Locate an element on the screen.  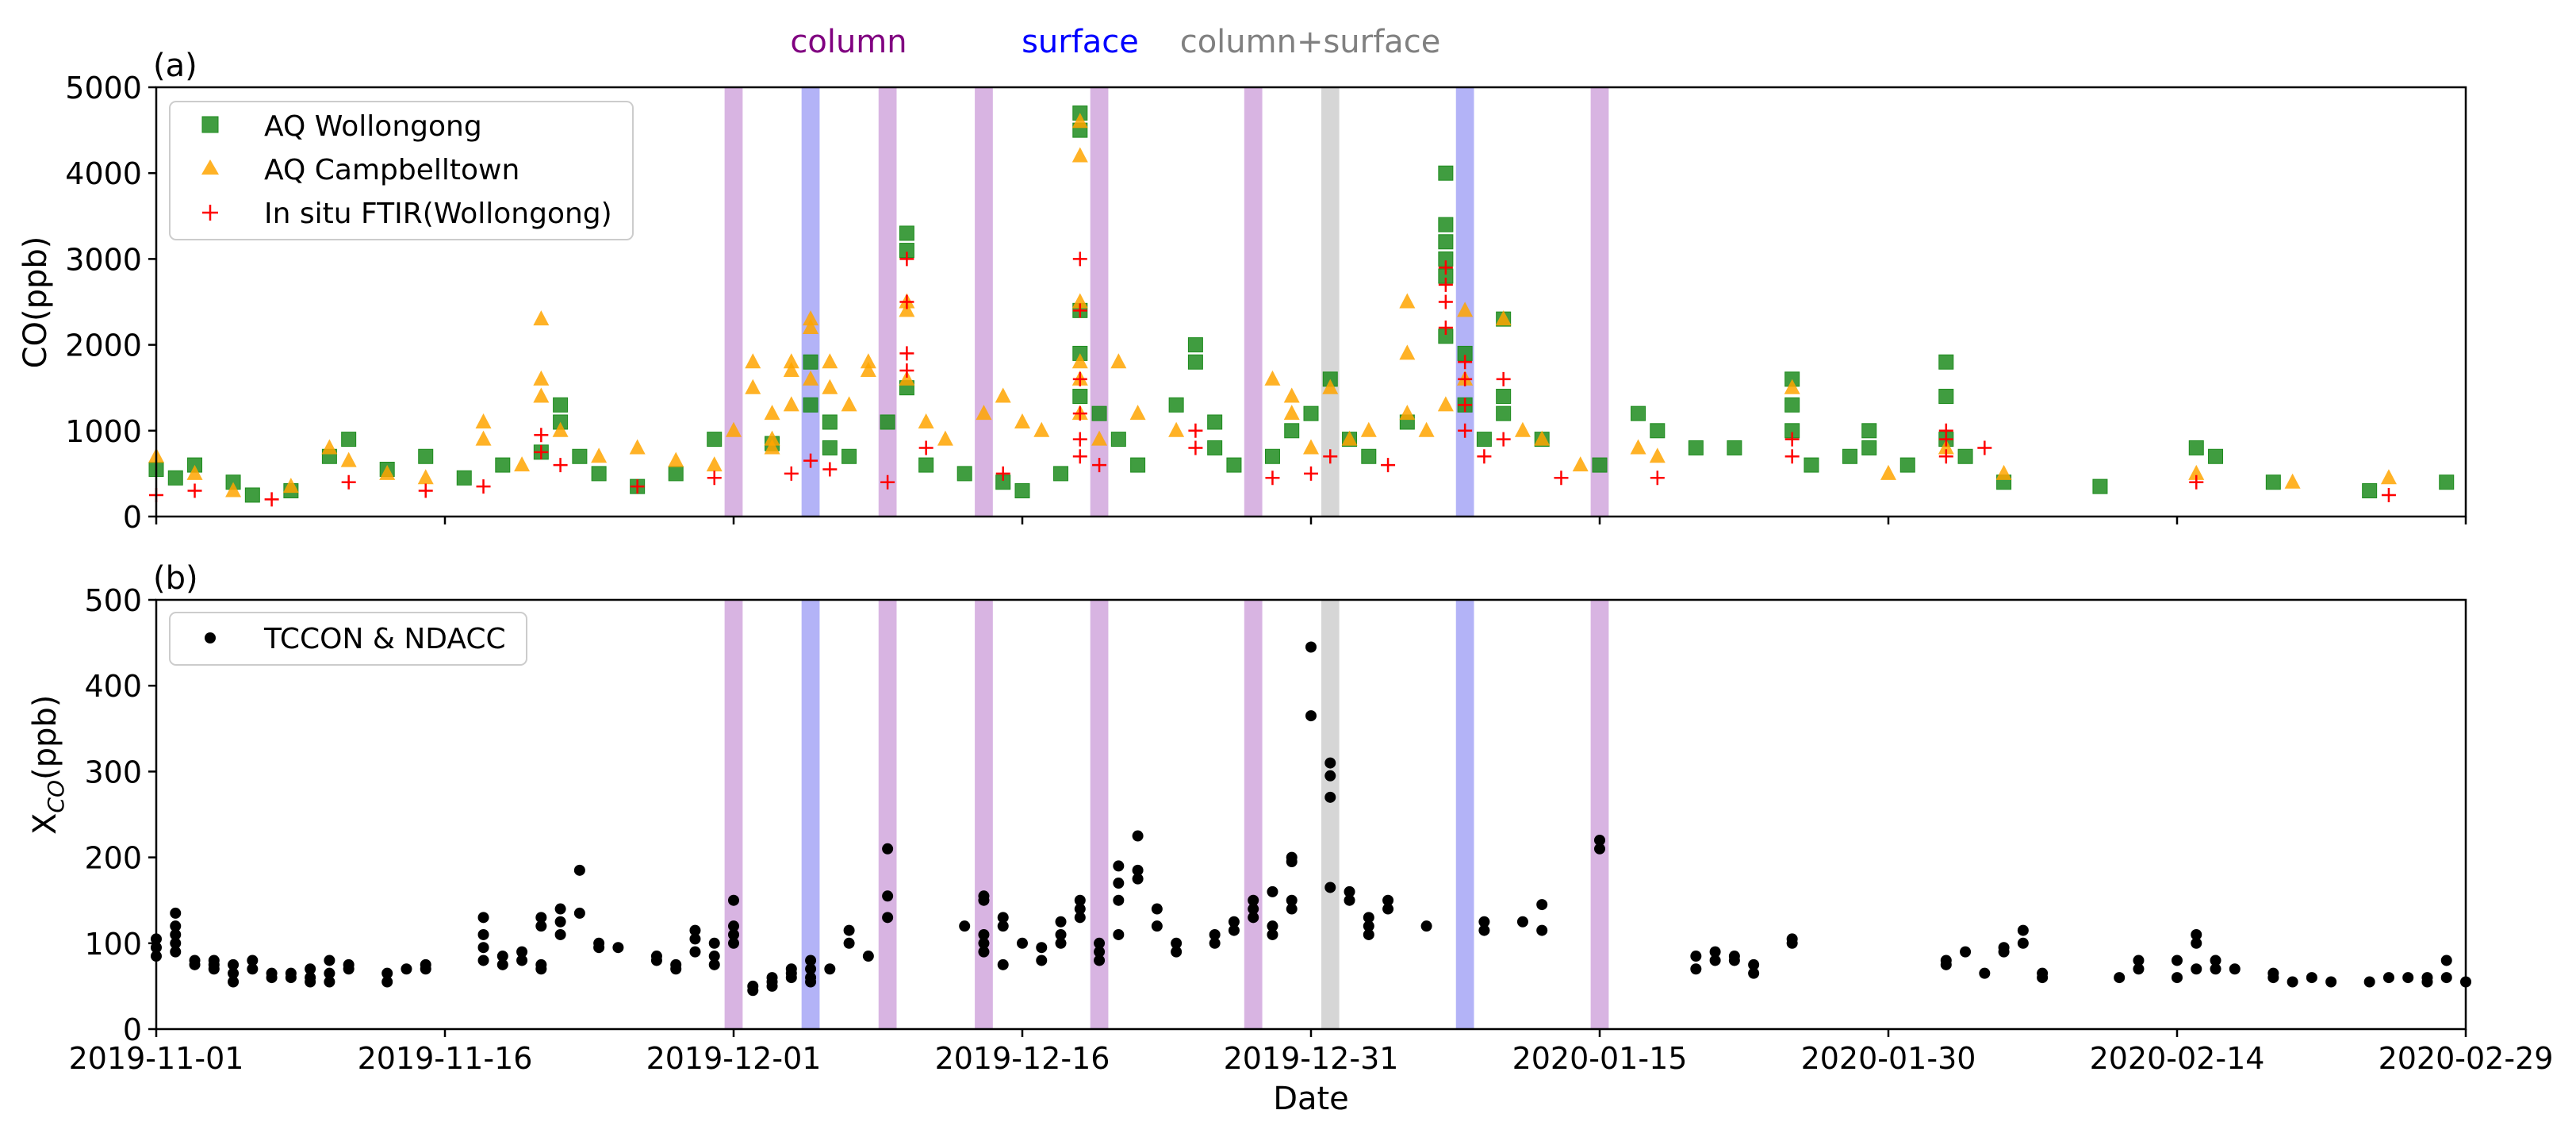
y-tick-label: 400 is located at coordinates (113, 686).